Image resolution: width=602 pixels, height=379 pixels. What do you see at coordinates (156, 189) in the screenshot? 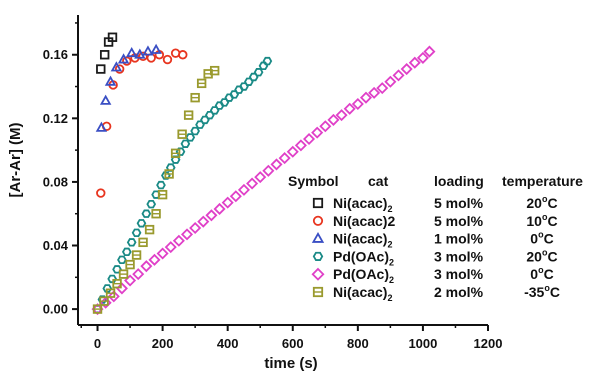
I see `series-boxed-square` at bounding box center [156, 189].